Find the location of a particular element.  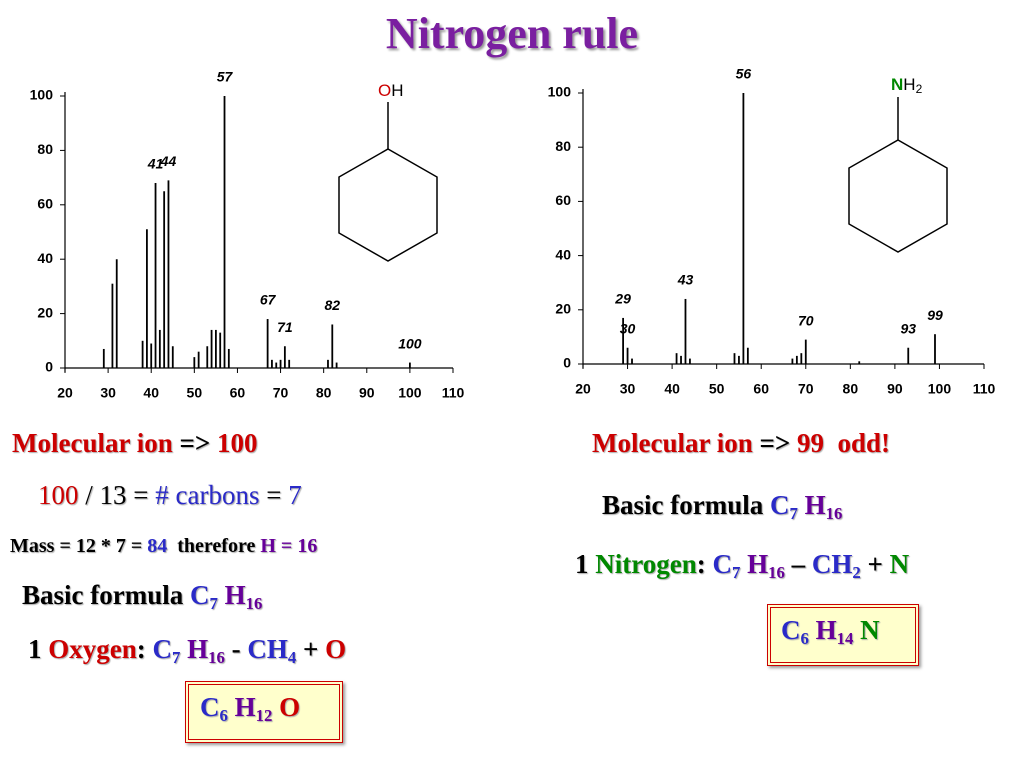

peak-label: 100 is located at coordinates (410, 343).